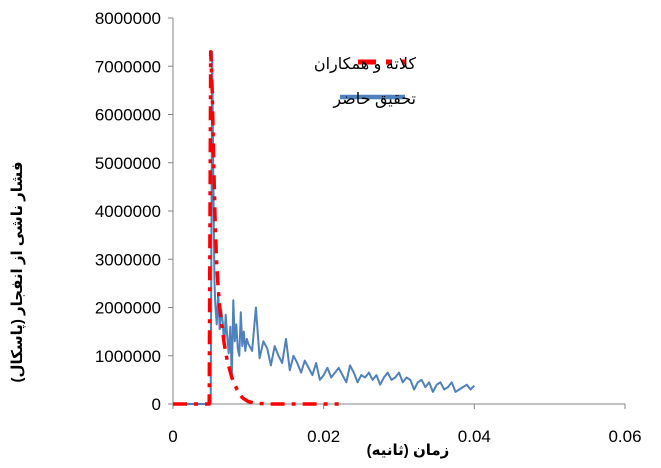  I want to click on y-tick-label: 3000000, so click(128, 259).